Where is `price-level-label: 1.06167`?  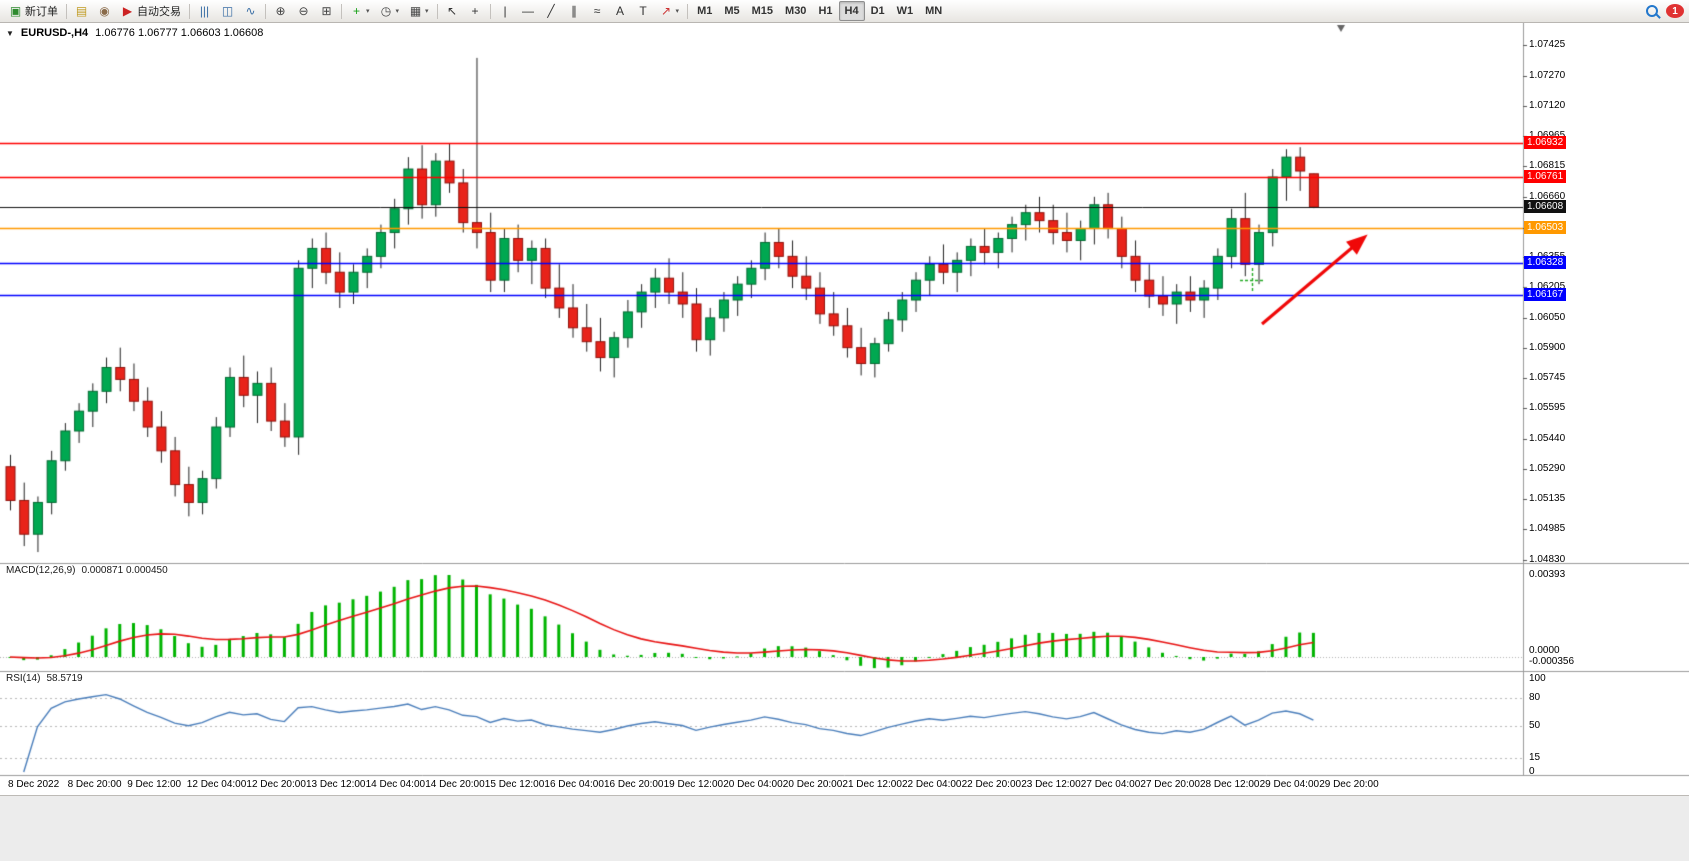 price-level-label: 1.06167 is located at coordinates (1545, 294).